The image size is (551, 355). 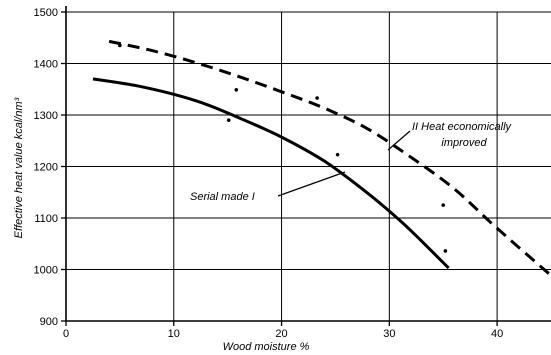 What do you see at coordinates (497, 334) in the screenshot?
I see `x-tick-label-4: 40` at bounding box center [497, 334].